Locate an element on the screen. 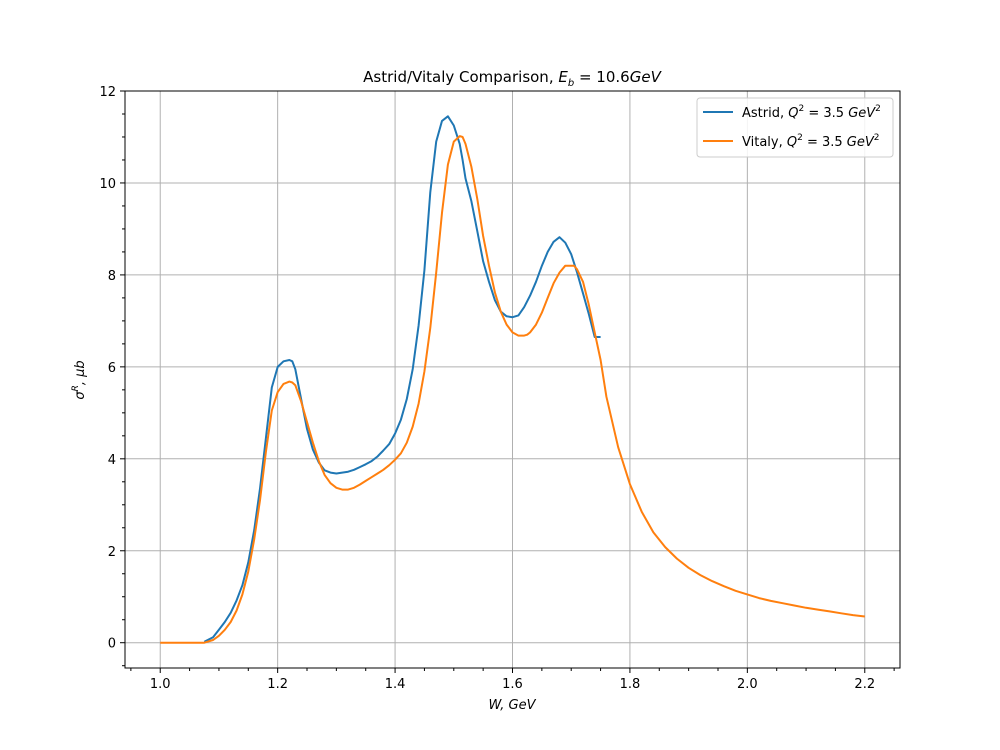 The image size is (1000, 750). x-tick-label: 1.6 is located at coordinates (512, 684).